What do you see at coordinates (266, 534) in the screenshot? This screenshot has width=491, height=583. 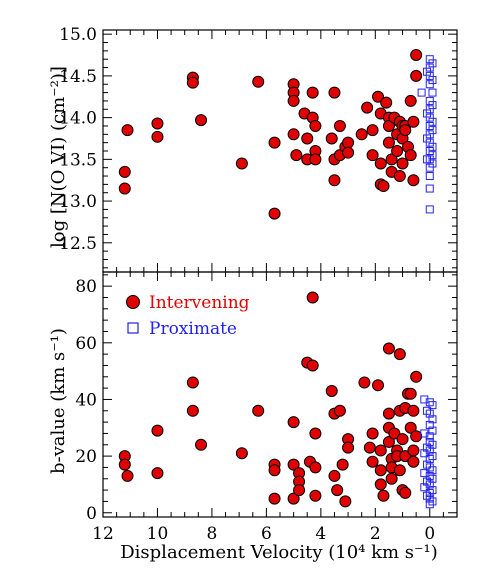 I see `x-tick-label: 6` at bounding box center [266, 534].